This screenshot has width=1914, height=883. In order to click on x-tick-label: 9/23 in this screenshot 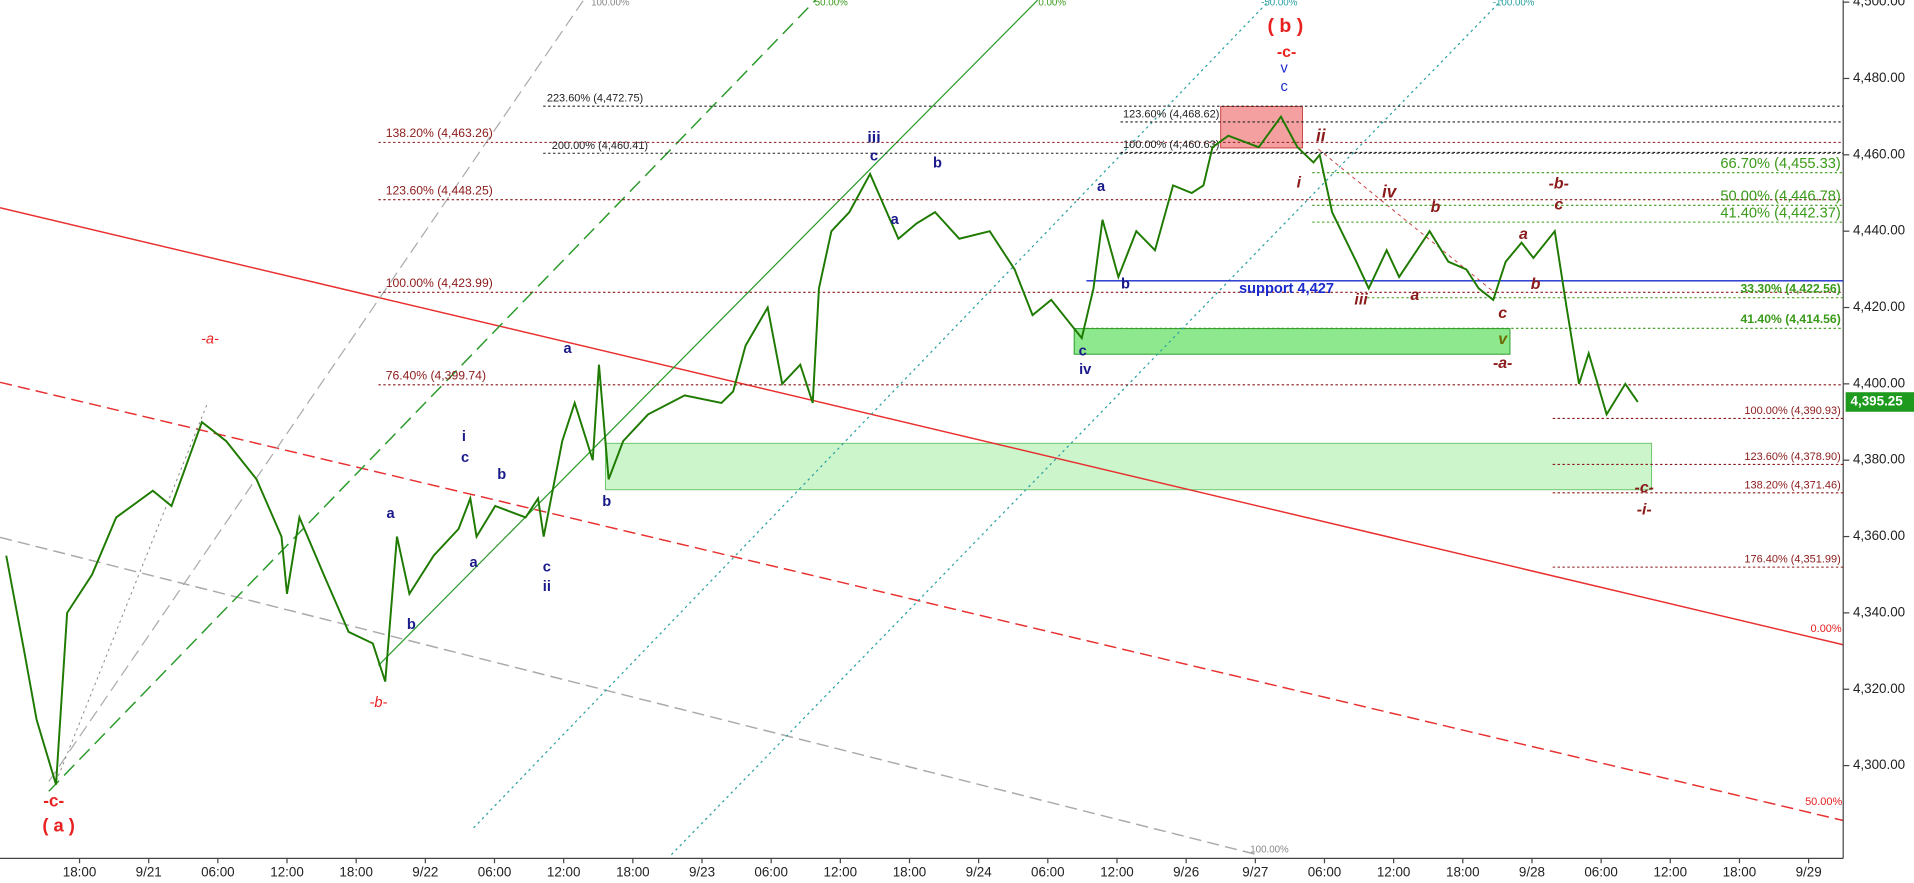, I will do `click(702, 872)`.